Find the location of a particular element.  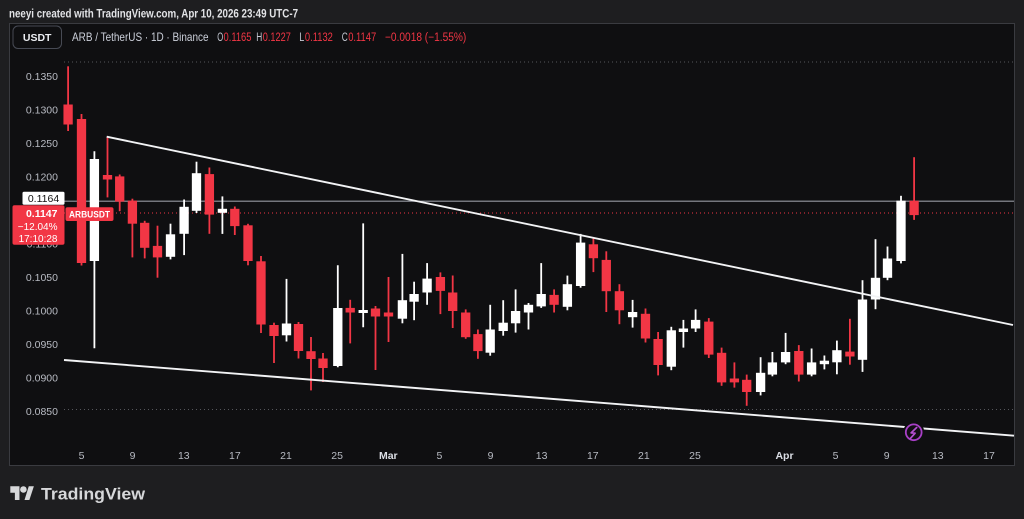

svg-text: 0.1132 is located at coordinates (319, 38).